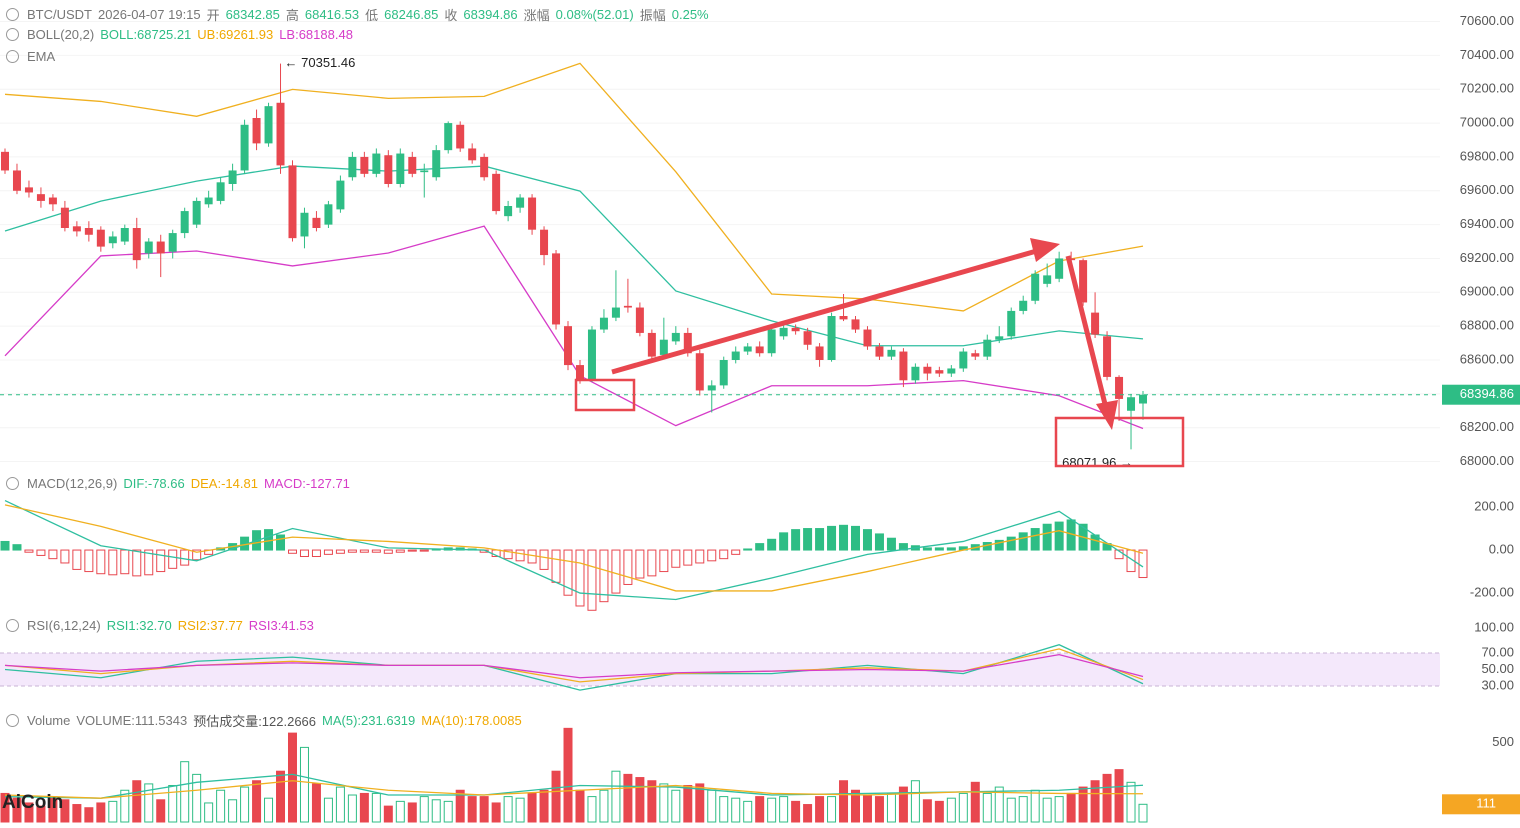 Image resolution: width=1520 pixels, height=828 pixels. Describe the element at coordinates (41, 56) in the screenshot. I see `legend-item: EMA` at that location.